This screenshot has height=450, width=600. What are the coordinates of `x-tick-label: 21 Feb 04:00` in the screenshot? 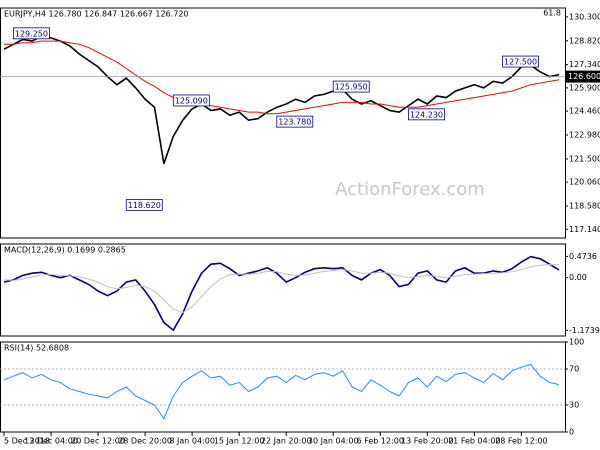 It's located at (474, 441).